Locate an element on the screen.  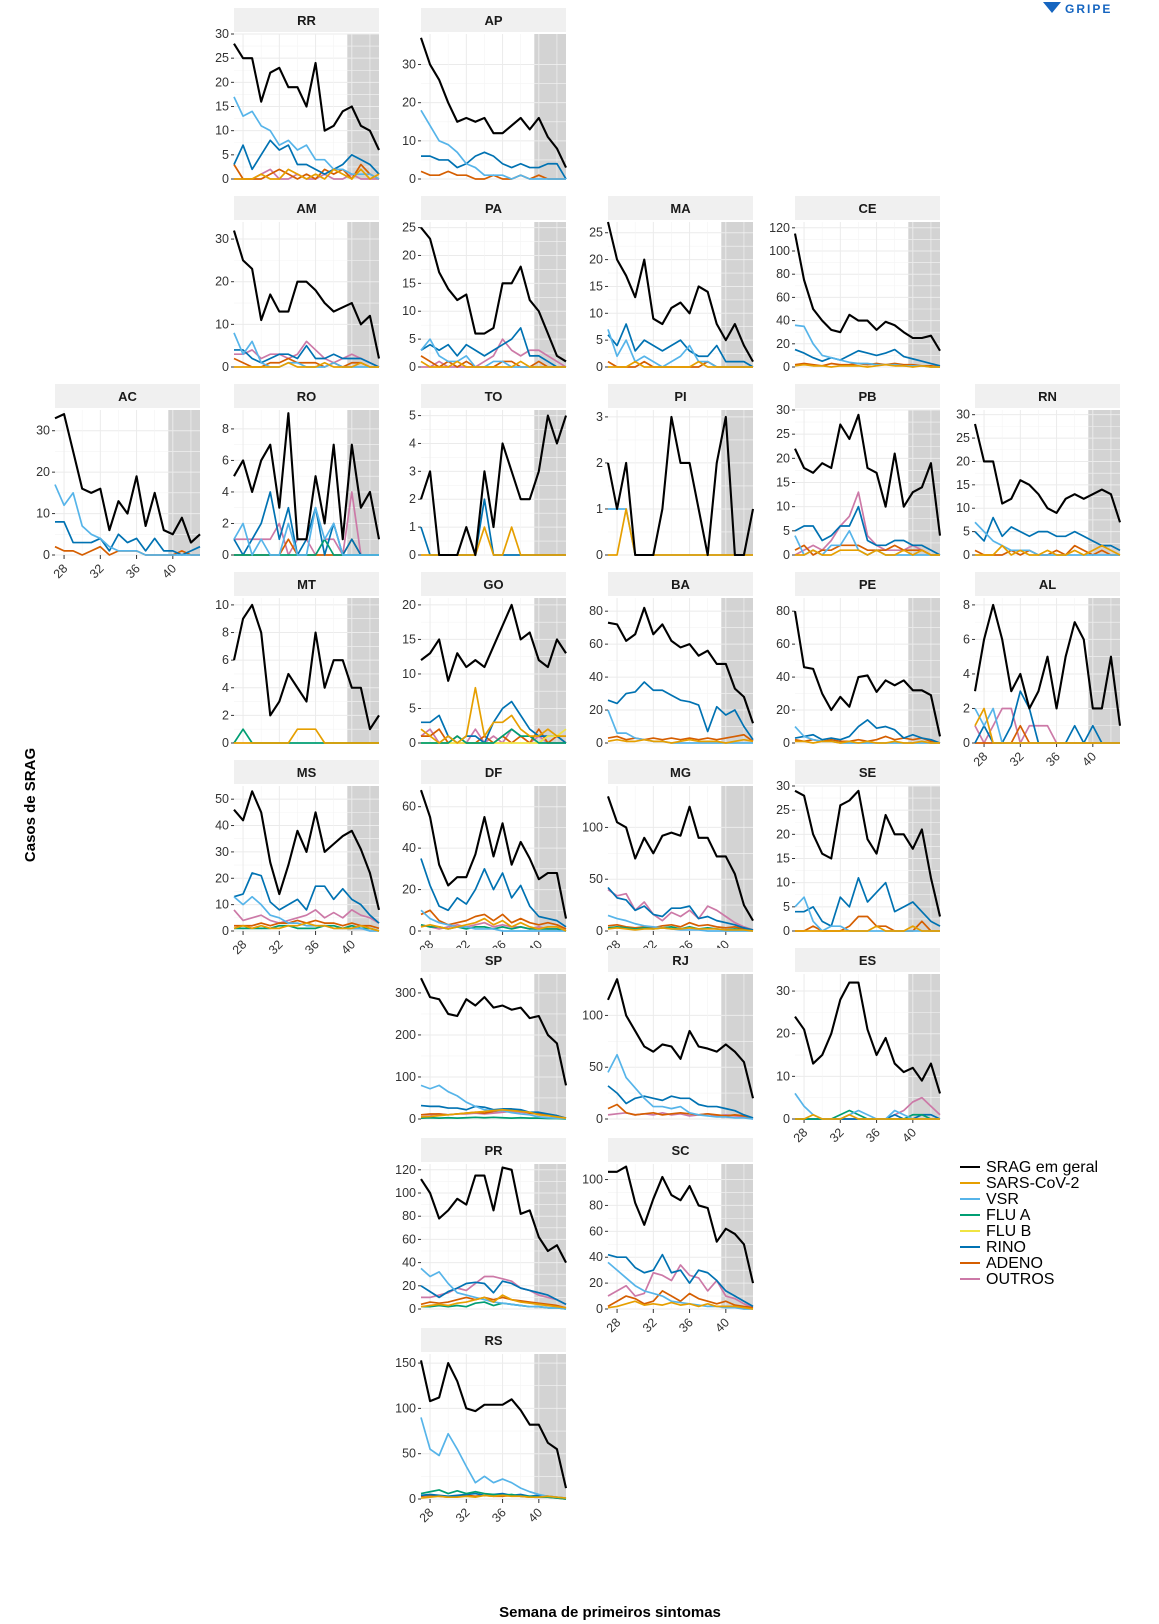
panel-title: PB is located at coordinates (867, 396).